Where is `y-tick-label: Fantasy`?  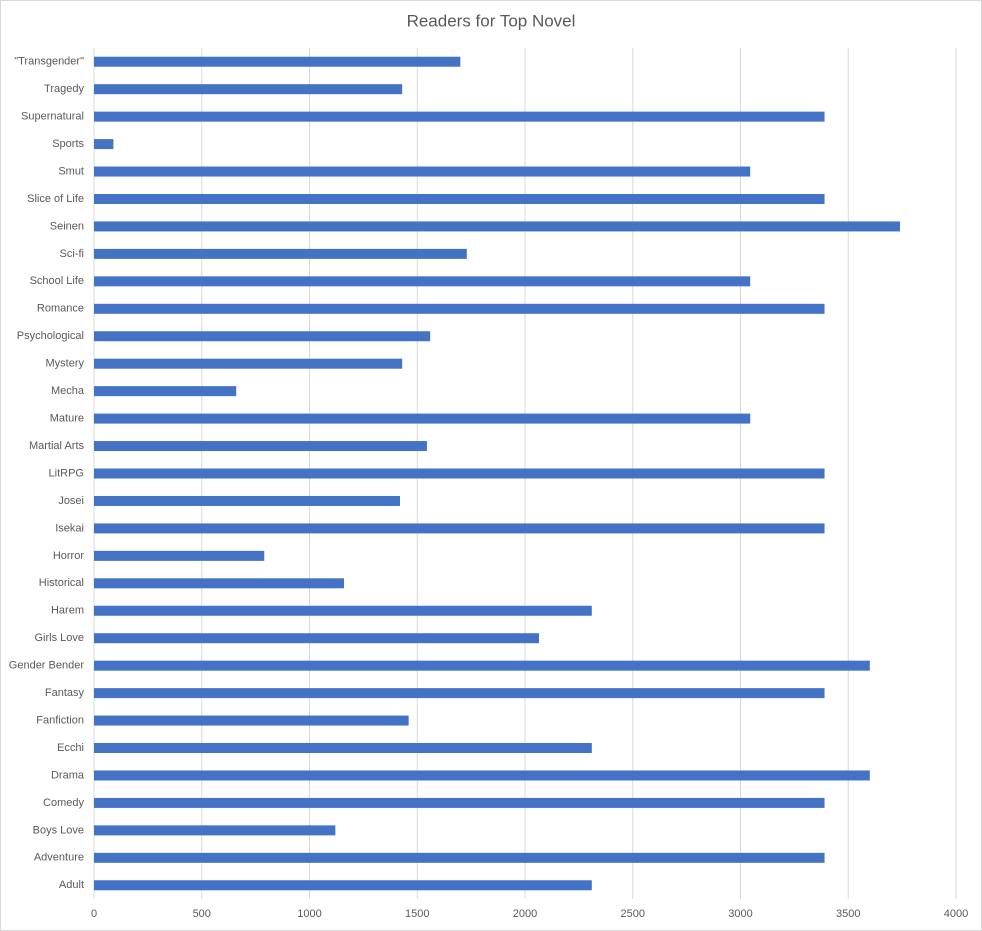 y-tick-label: Fantasy is located at coordinates (65, 693).